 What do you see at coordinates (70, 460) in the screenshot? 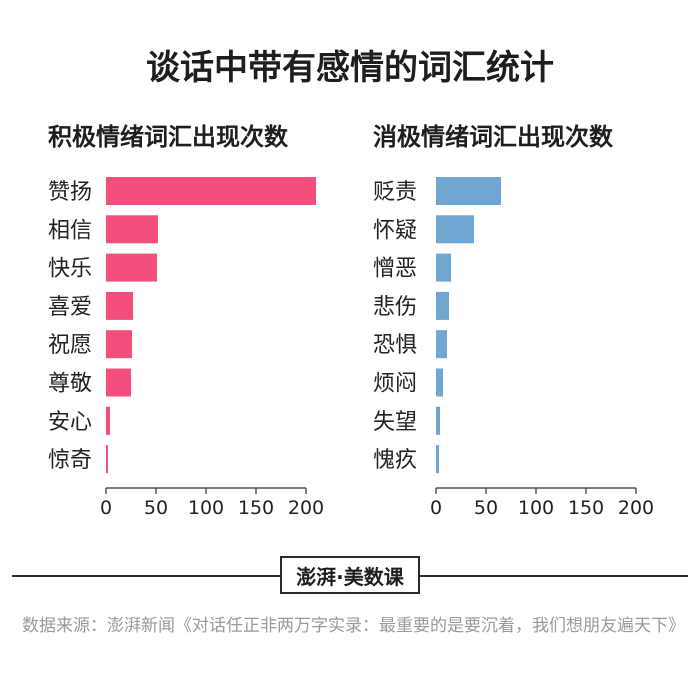
I see `positive-category-label: 惊奇` at bounding box center [70, 460].